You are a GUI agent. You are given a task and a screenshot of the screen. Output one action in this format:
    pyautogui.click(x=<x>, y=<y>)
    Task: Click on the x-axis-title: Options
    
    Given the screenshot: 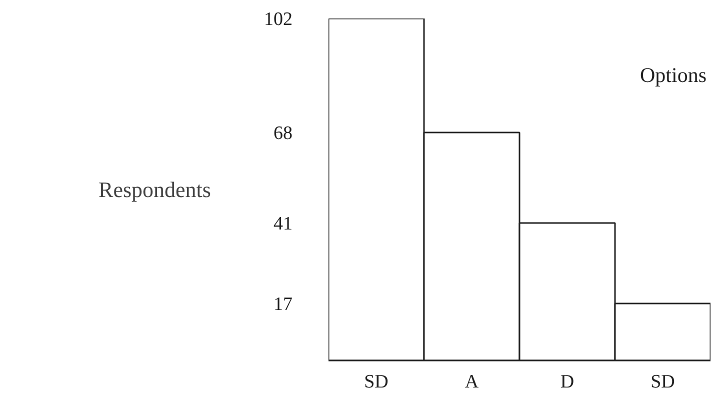 What is the action you would take?
    pyautogui.click(x=673, y=74)
    